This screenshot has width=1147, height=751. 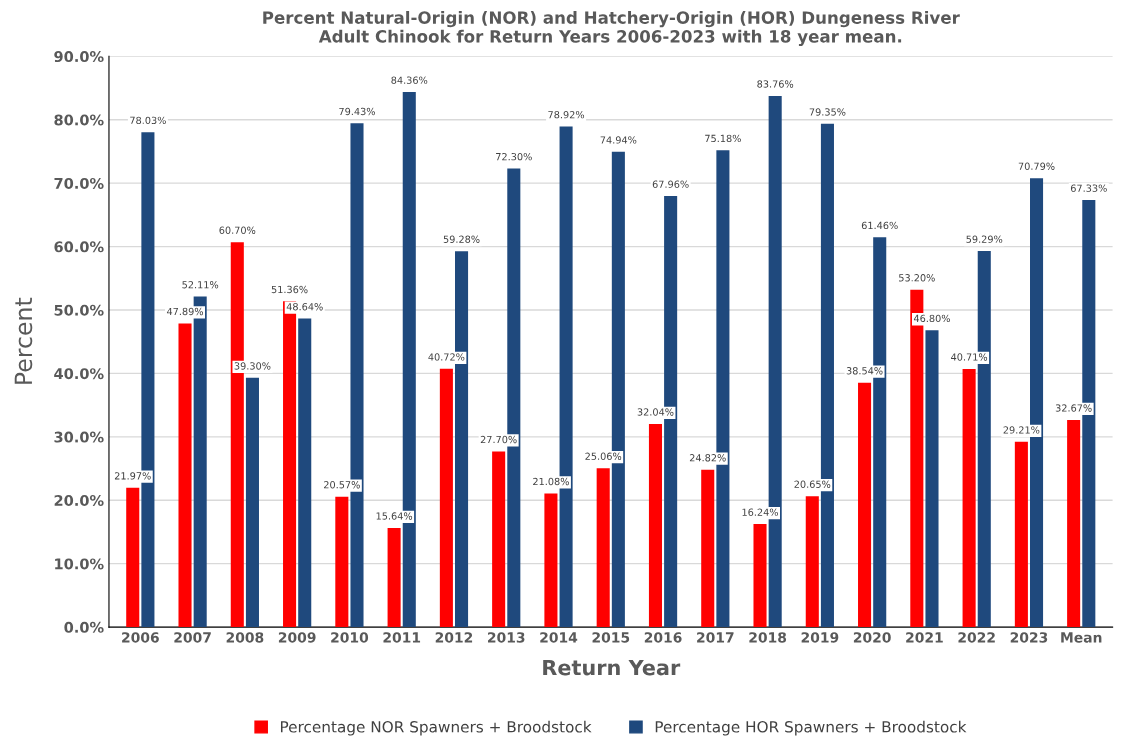 What do you see at coordinates (342, 485) in the screenshot?
I see `data-label: 20.57%` at bounding box center [342, 485].